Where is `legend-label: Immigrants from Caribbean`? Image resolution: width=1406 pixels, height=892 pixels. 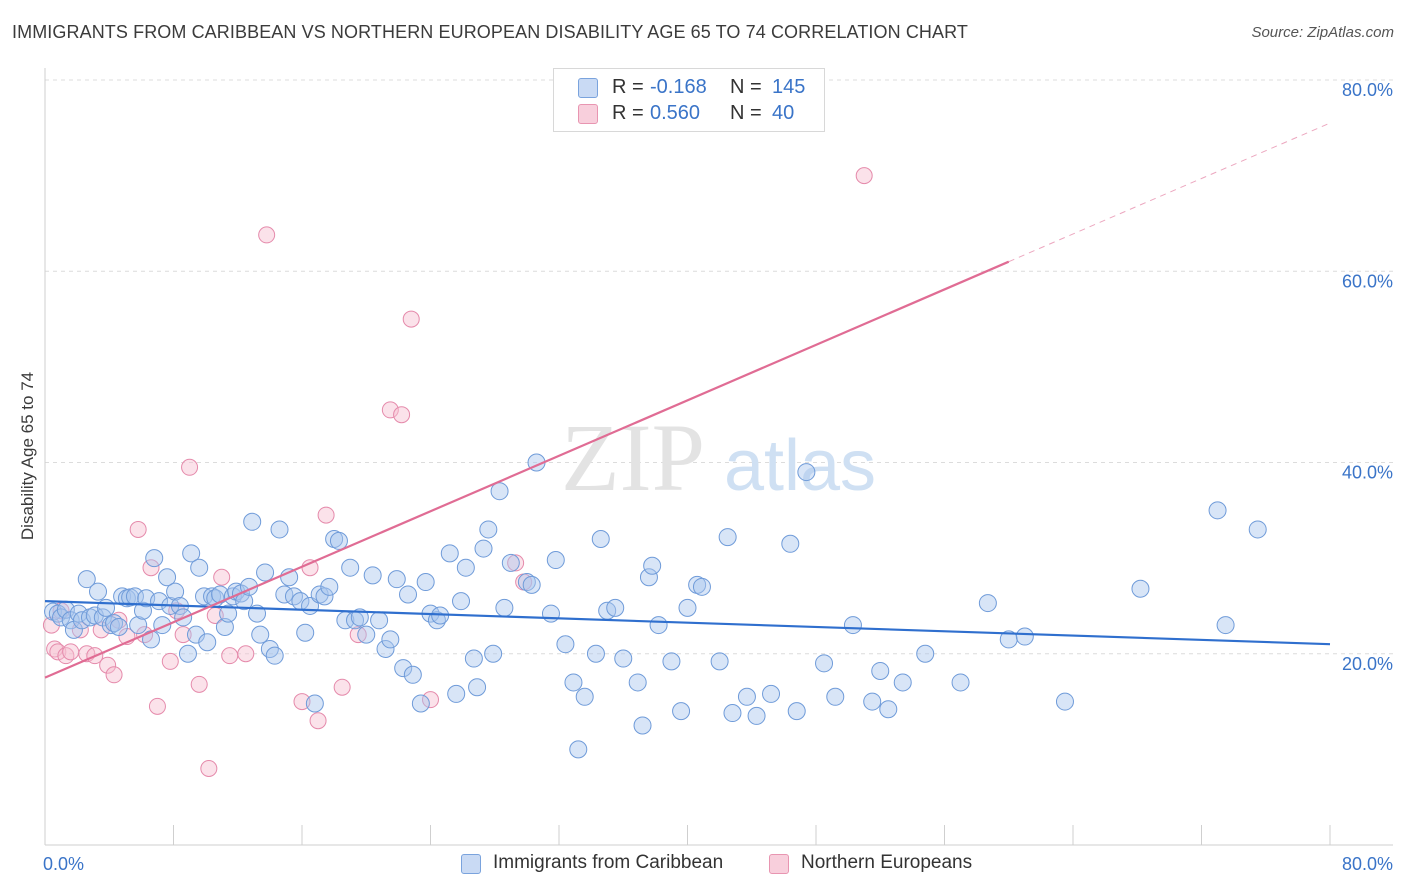
legend-label: Immigrants from Caribbean is located at coordinates (608, 862).